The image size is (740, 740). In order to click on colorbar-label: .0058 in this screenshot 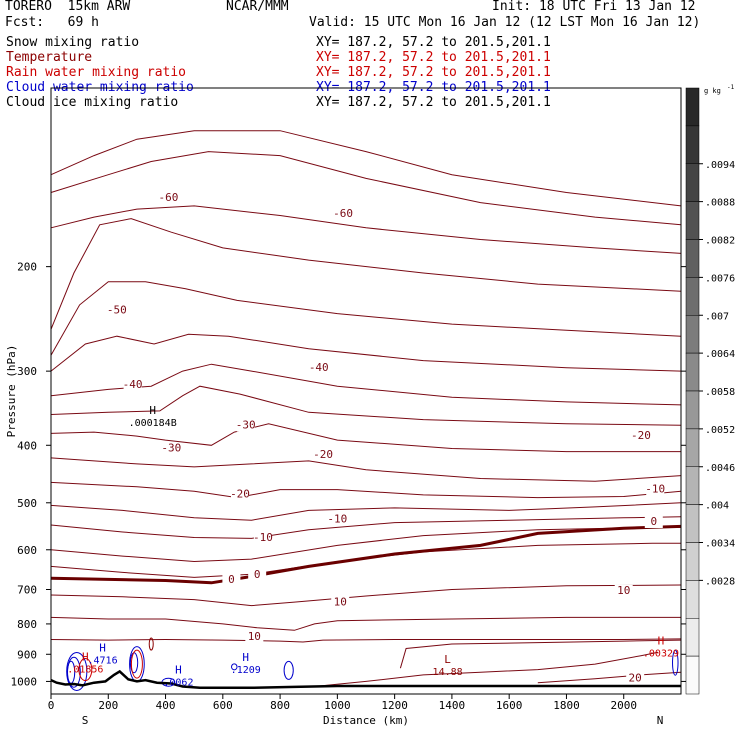, I will do `click(720, 392)`.